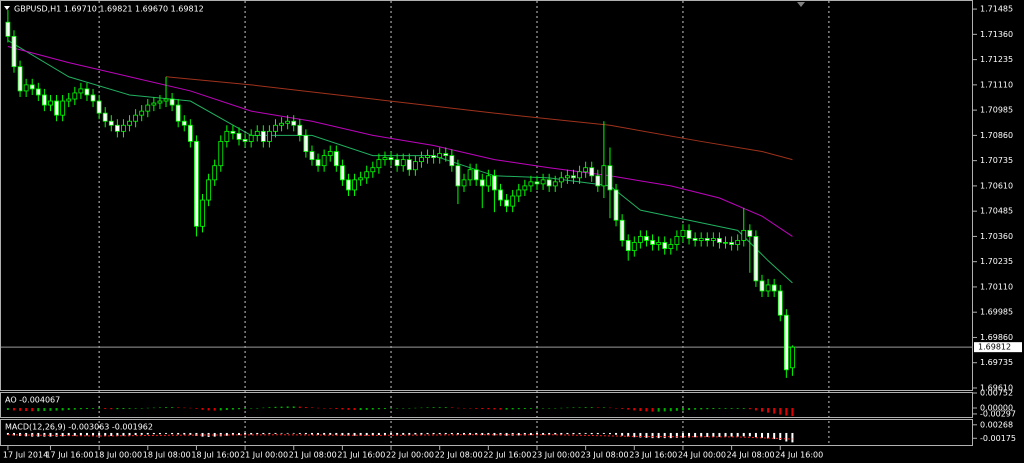 The width and height of the screenshot is (1024, 463). What do you see at coordinates (400, 437) in the screenshot?
I see `macd-signal` at bounding box center [400, 437].